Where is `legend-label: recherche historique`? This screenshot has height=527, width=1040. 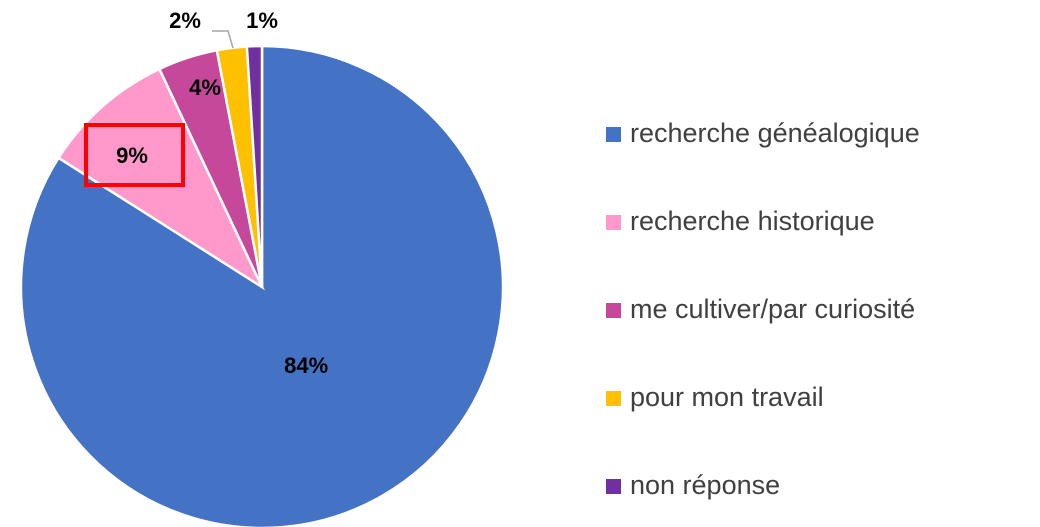 legend-label: recherche historique is located at coordinates (752, 221).